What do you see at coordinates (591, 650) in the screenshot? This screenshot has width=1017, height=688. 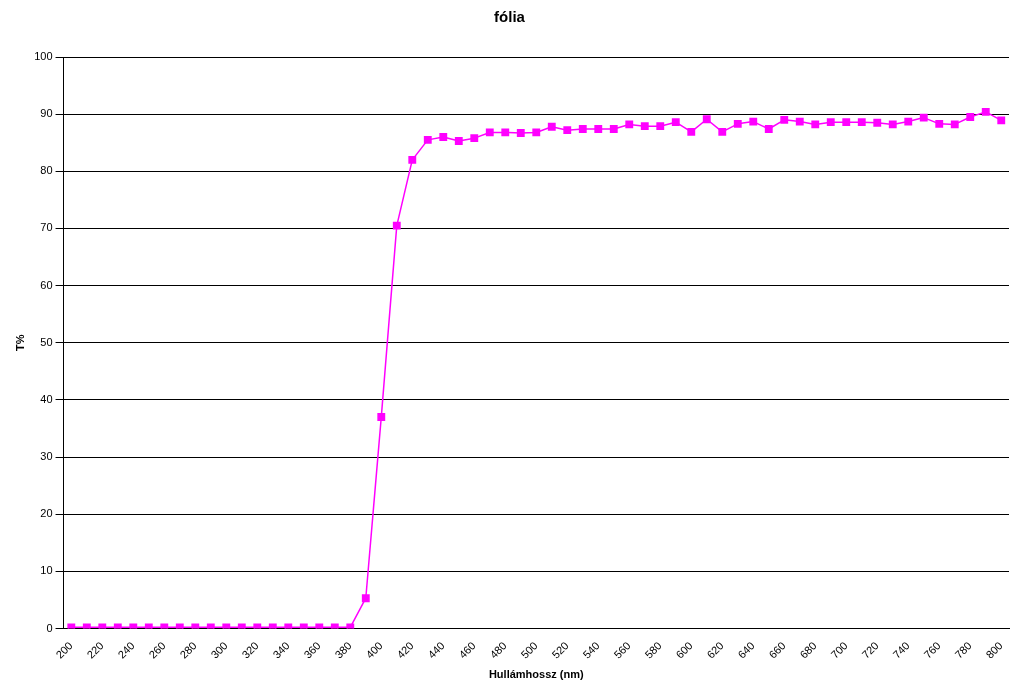 I see `x-tick-label: 540` at bounding box center [591, 650].